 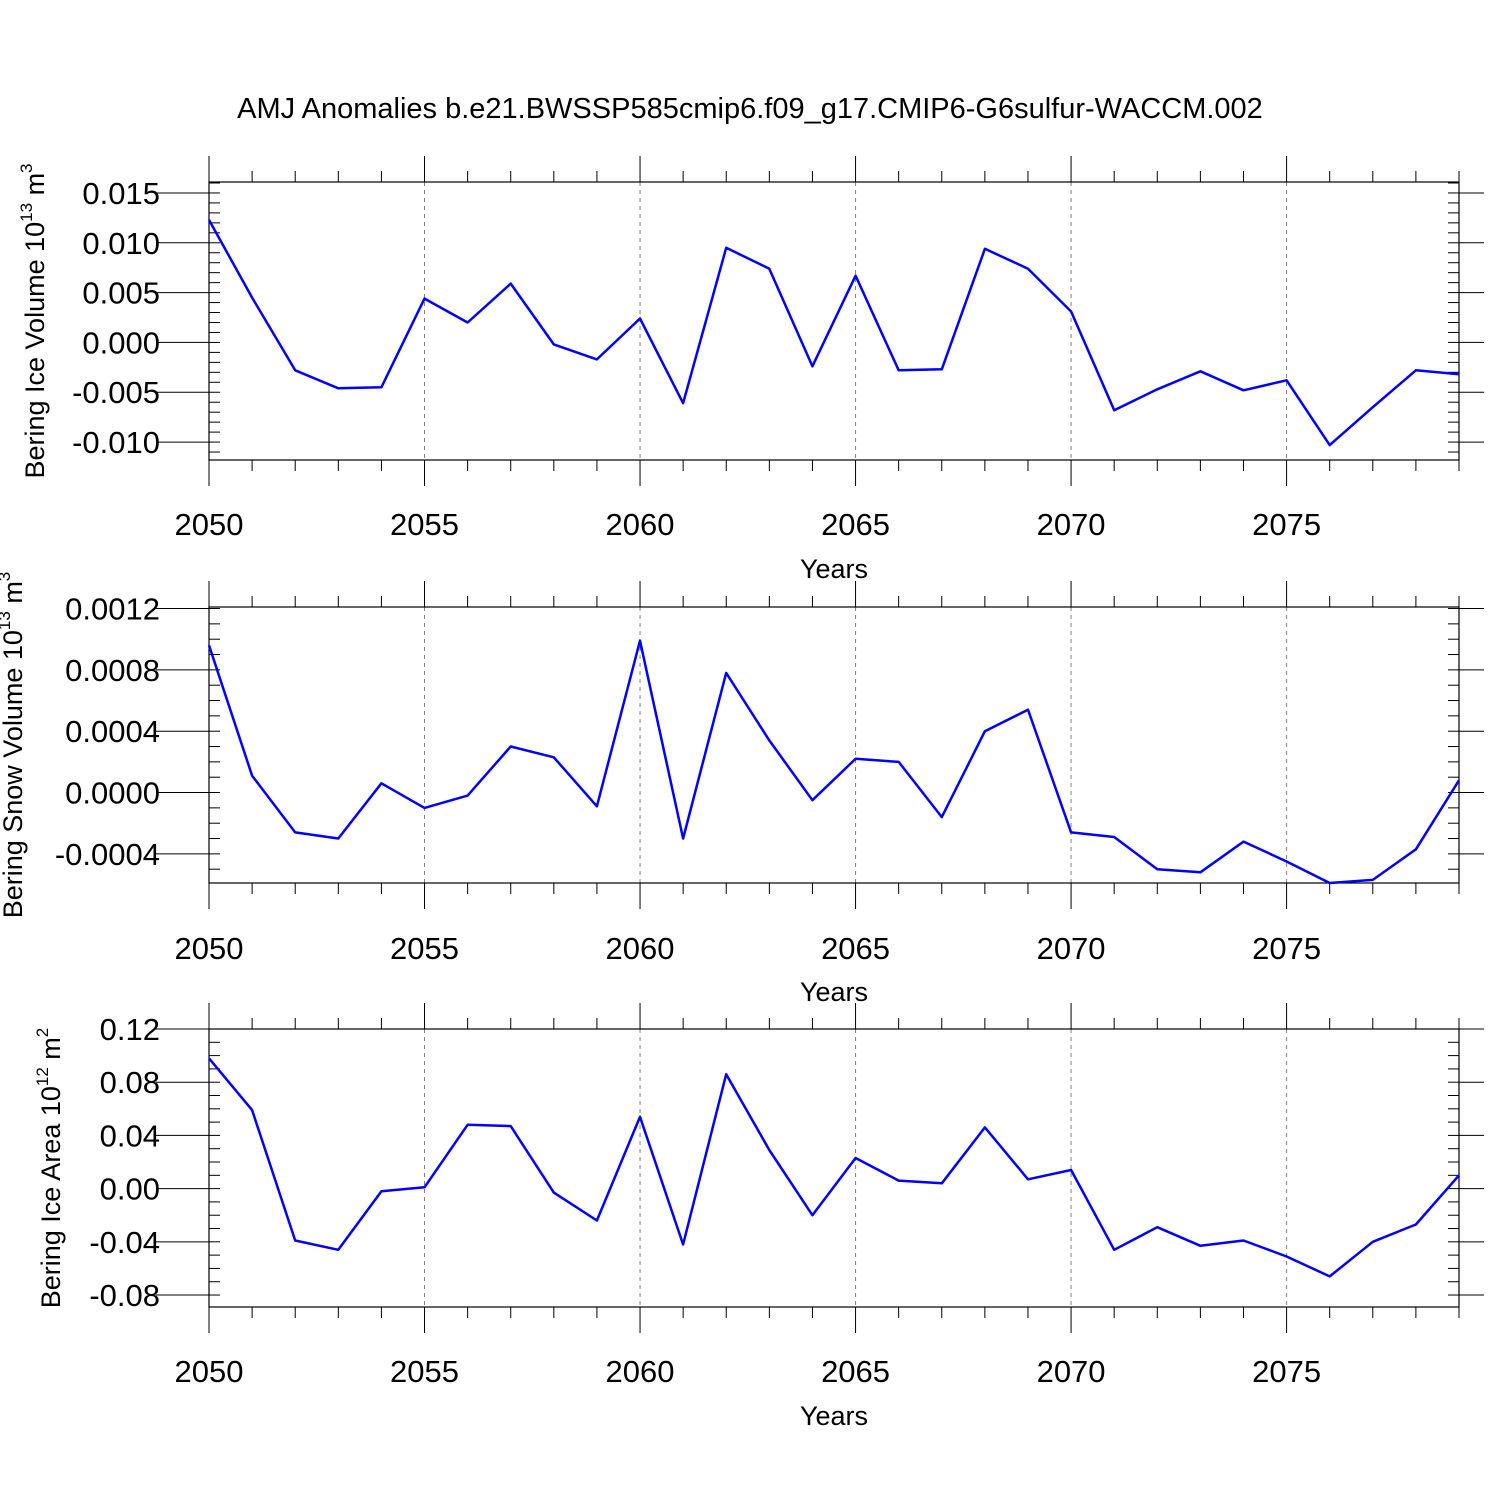 I want to click on y-axis-title-text: Bering Ice Area 10, so click(x=51, y=1197).